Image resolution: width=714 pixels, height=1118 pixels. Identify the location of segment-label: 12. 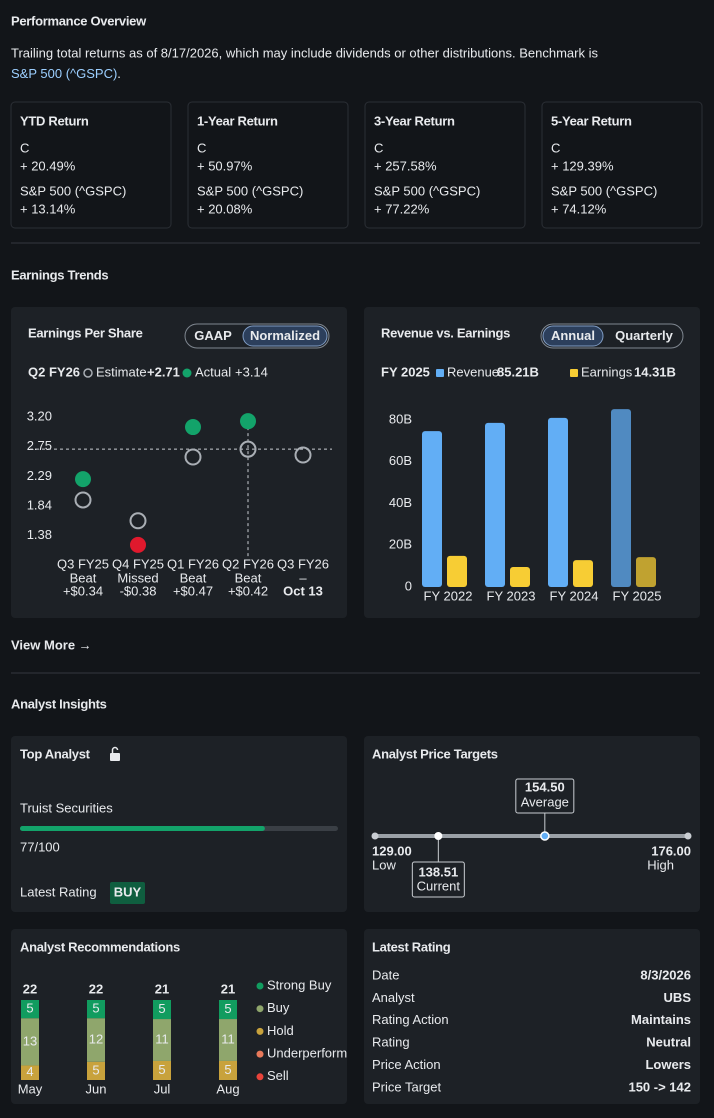
(96, 1038).